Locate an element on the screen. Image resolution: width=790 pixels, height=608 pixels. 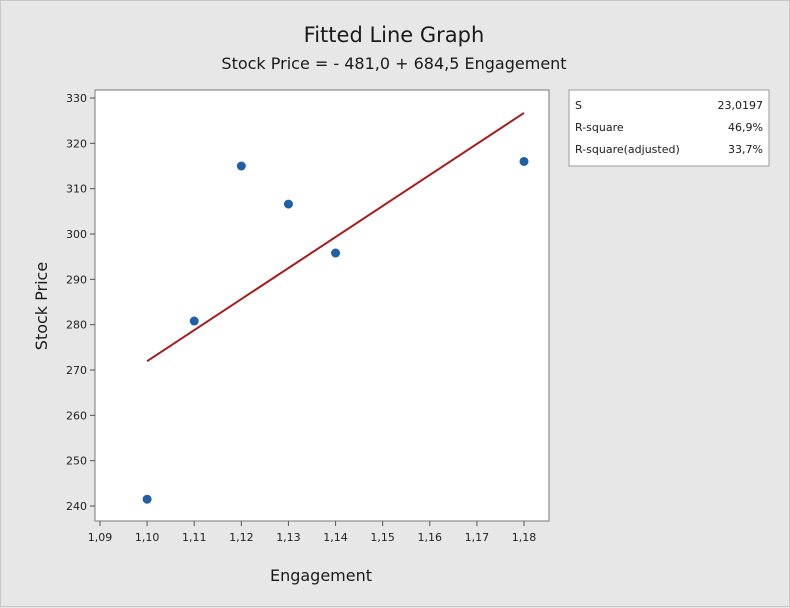
chart-title: Fitted Line Graph is located at coordinates (394, 35).